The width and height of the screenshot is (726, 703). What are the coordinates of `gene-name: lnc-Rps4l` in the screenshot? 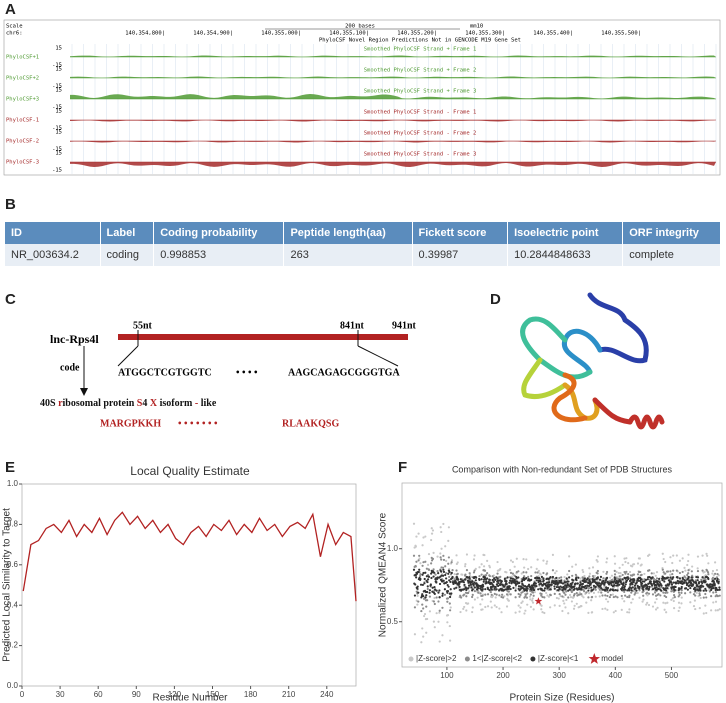 It's located at (74, 339).